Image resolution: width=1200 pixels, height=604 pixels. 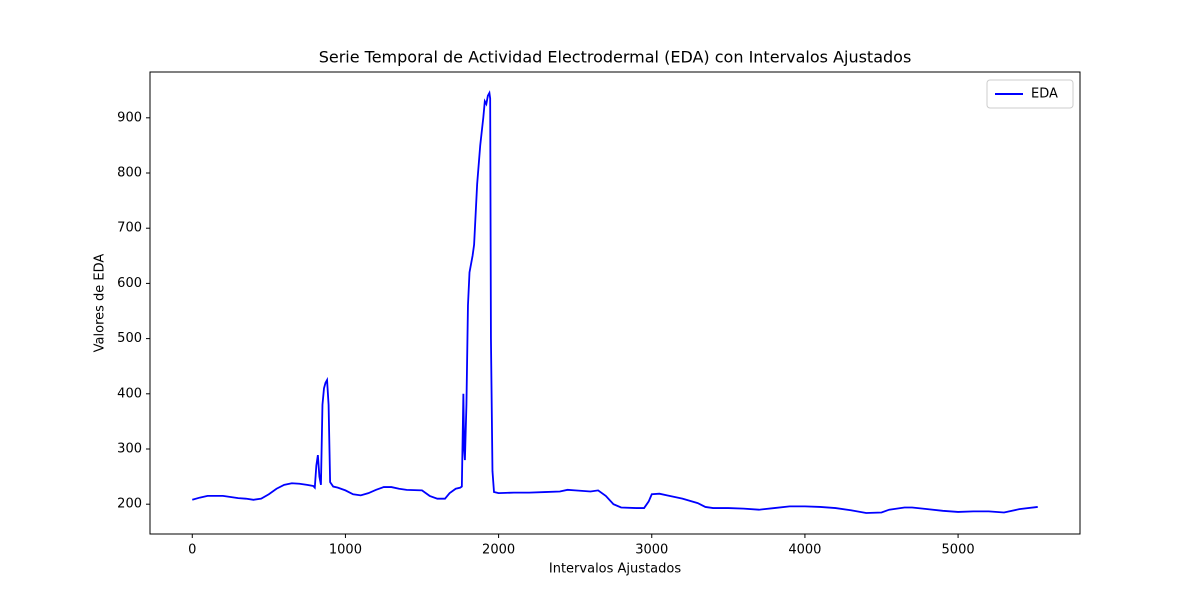 I want to click on x-tick-label: 3000, so click(x=651, y=550).